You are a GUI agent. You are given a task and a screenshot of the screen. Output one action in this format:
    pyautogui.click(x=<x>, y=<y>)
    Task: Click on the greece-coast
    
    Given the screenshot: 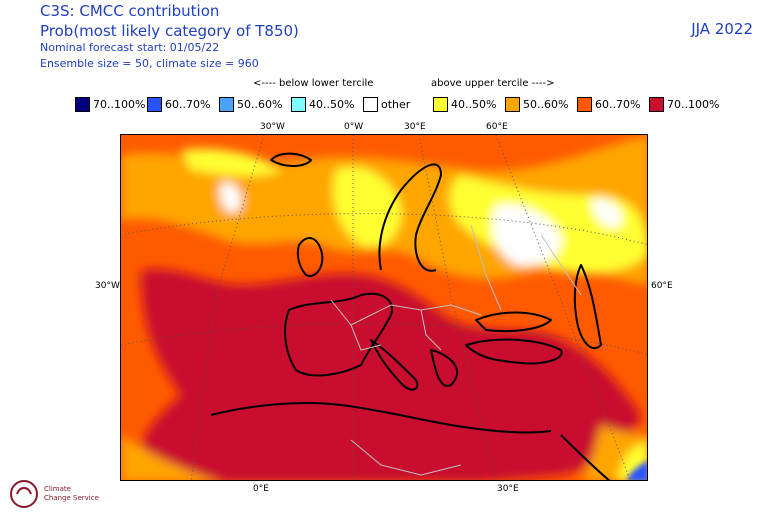 What is the action you would take?
    pyautogui.click(x=444, y=368)
    